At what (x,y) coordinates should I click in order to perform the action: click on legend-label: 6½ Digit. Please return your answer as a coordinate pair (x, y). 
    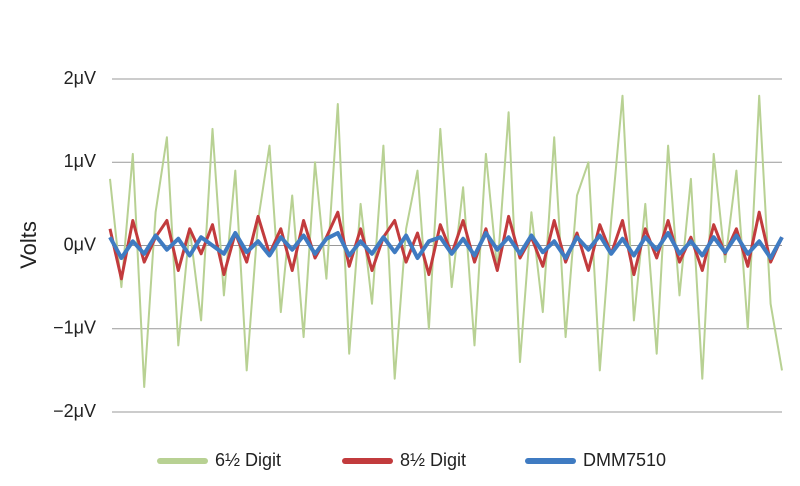
    Looking at the image, I should click on (248, 460).